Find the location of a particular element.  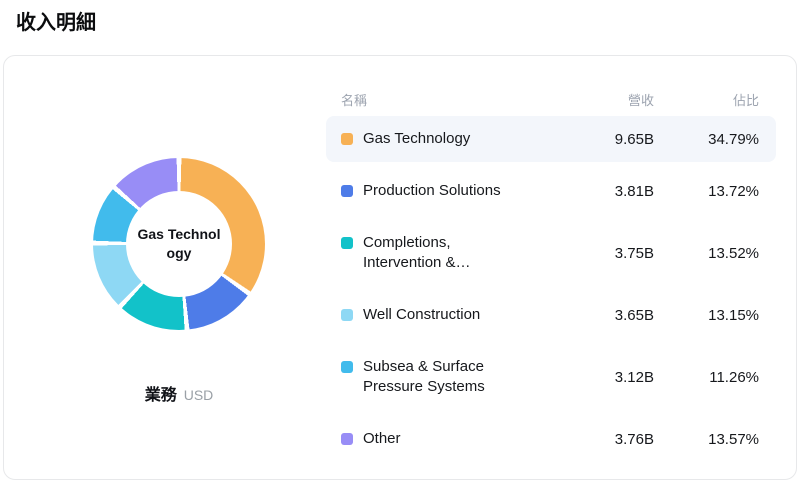

donut-chart: Gas Technology is located at coordinates (179, 244).